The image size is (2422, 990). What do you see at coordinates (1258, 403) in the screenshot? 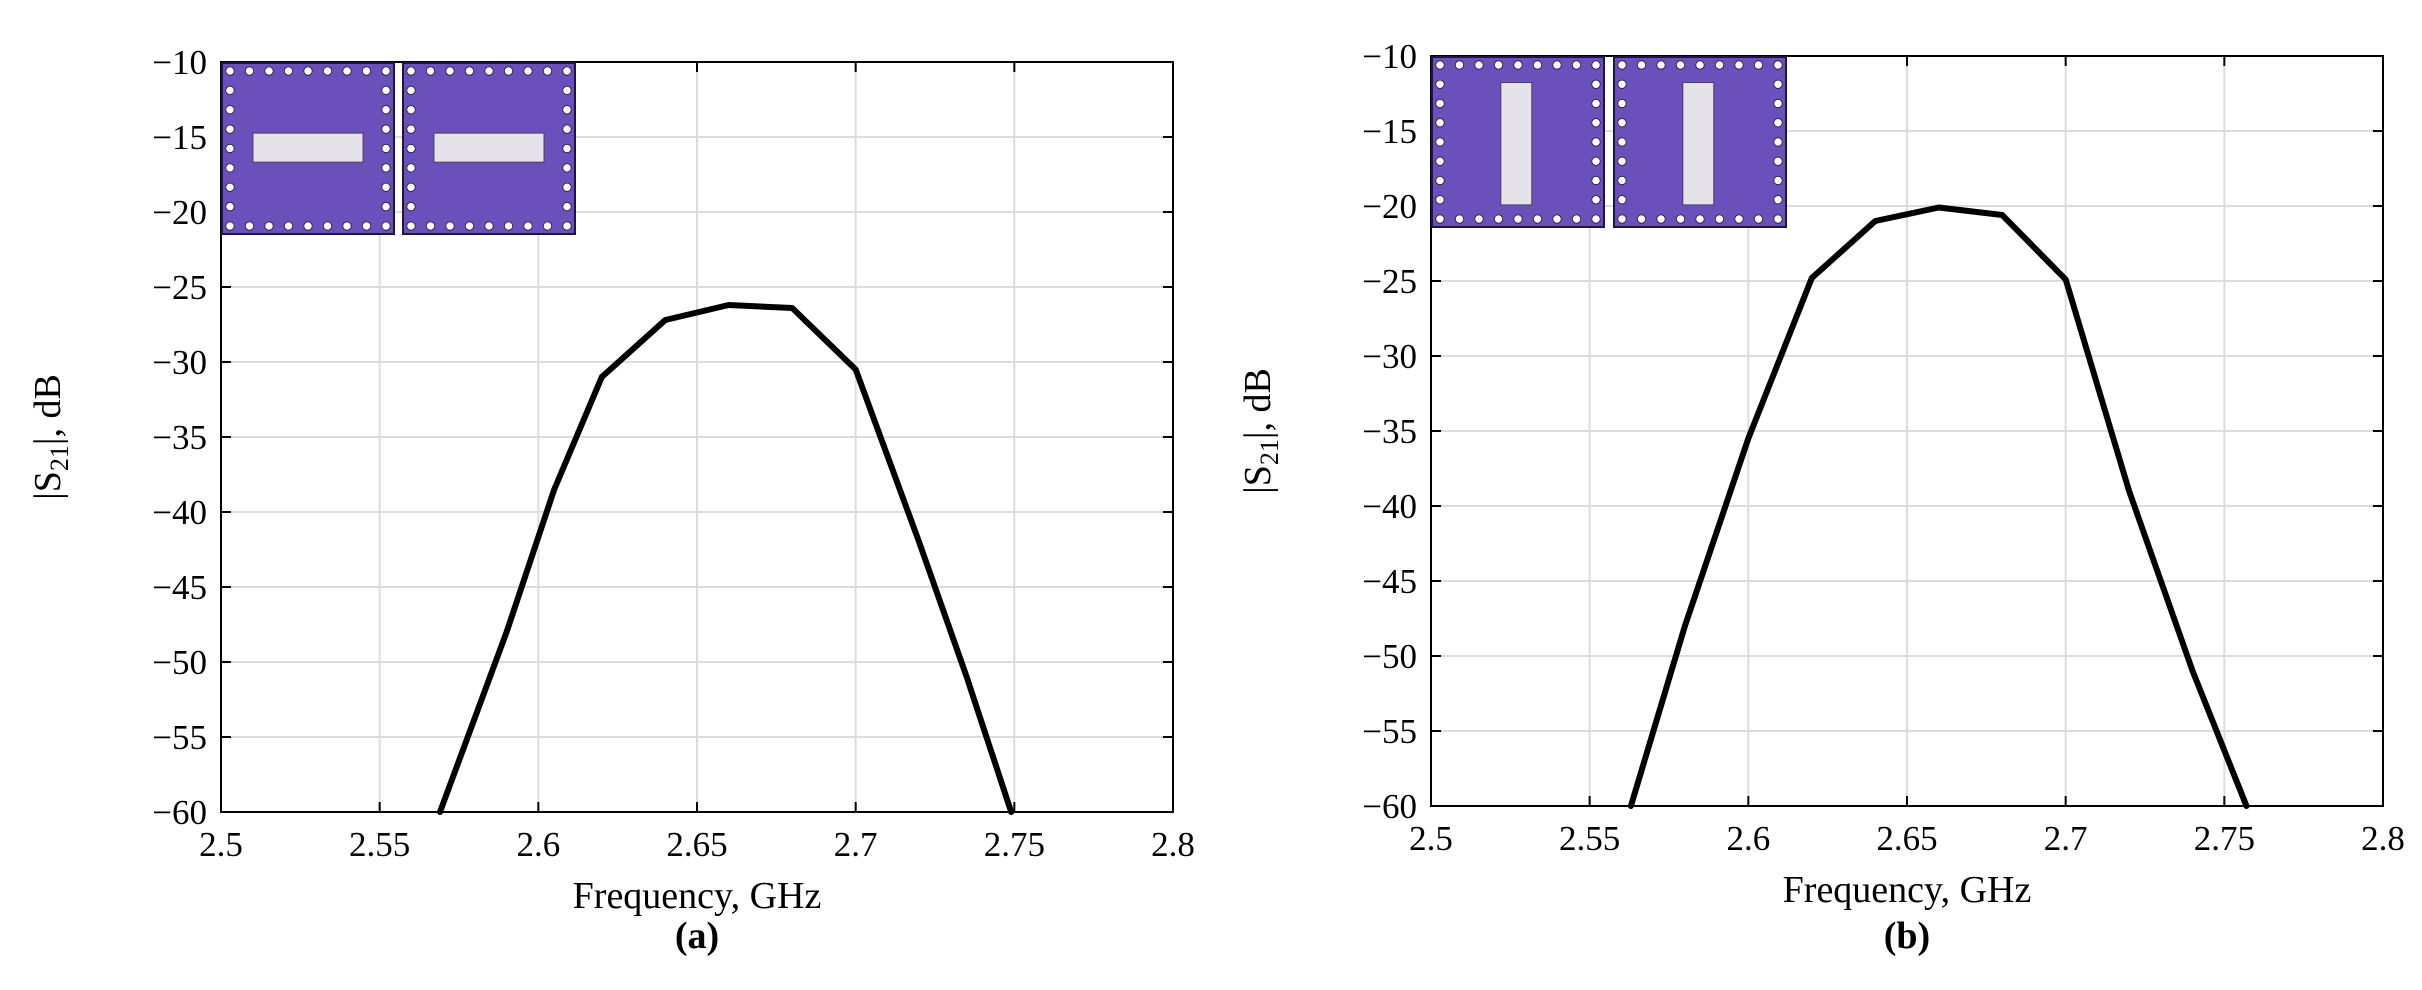
I see `y-label-suffix: |, dB` at bounding box center [1258, 403].